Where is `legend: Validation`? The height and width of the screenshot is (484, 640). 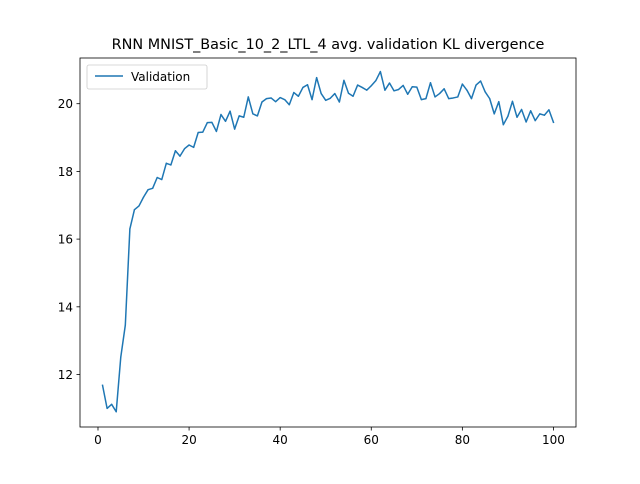 legend: Validation is located at coordinates (147, 77).